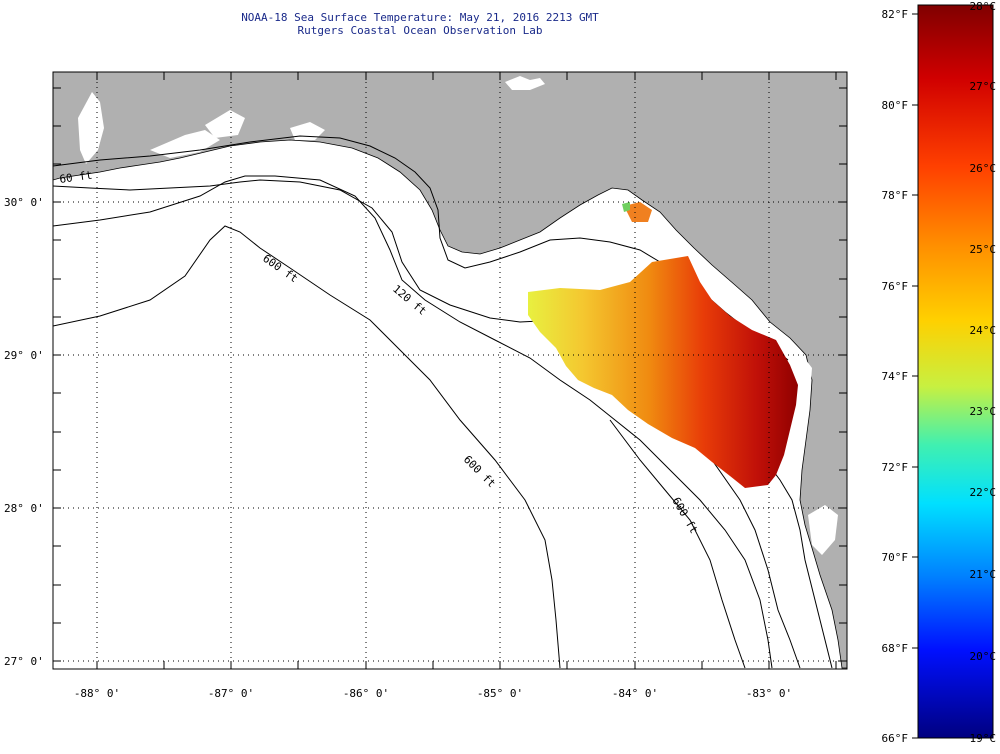 The width and height of the screenshot is (1000, 754). What do you see at coordinates (983, 411) in the screenshot?
I see `colorbar-c-23: 23°C` at bounding box center [983, 411].